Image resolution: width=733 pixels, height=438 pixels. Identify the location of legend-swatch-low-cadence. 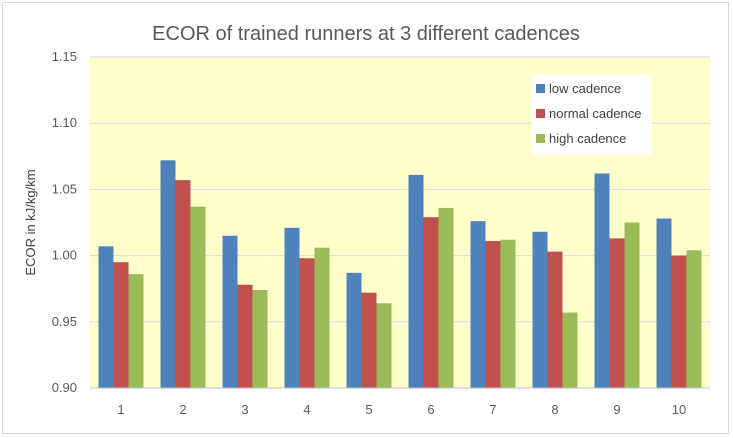
(540, 88).